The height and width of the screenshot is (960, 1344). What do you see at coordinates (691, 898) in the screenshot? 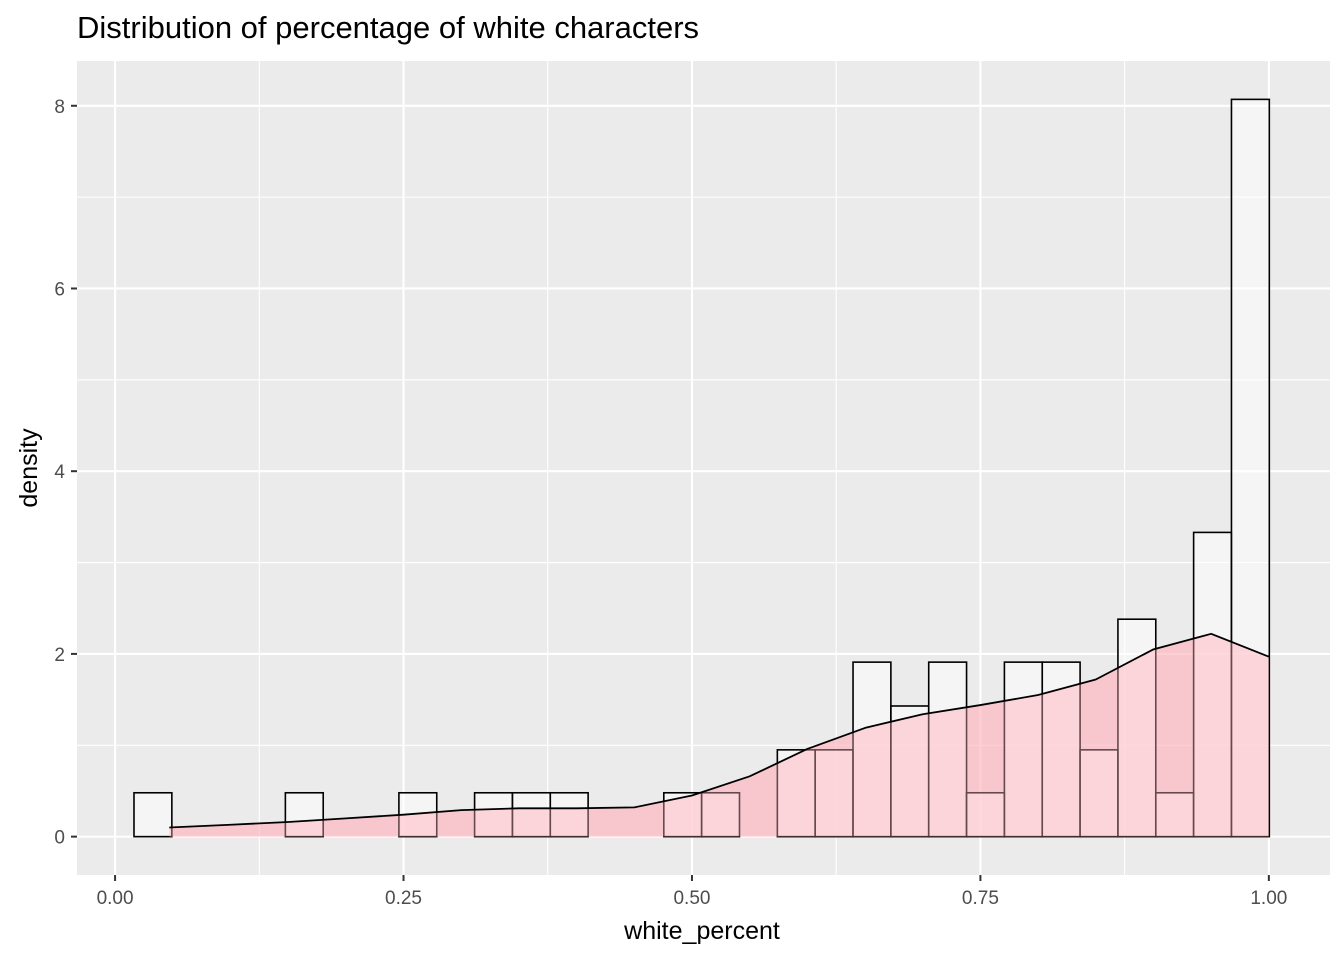
I see `x-tick-label: 0.50` at bounding box center [691, 898].